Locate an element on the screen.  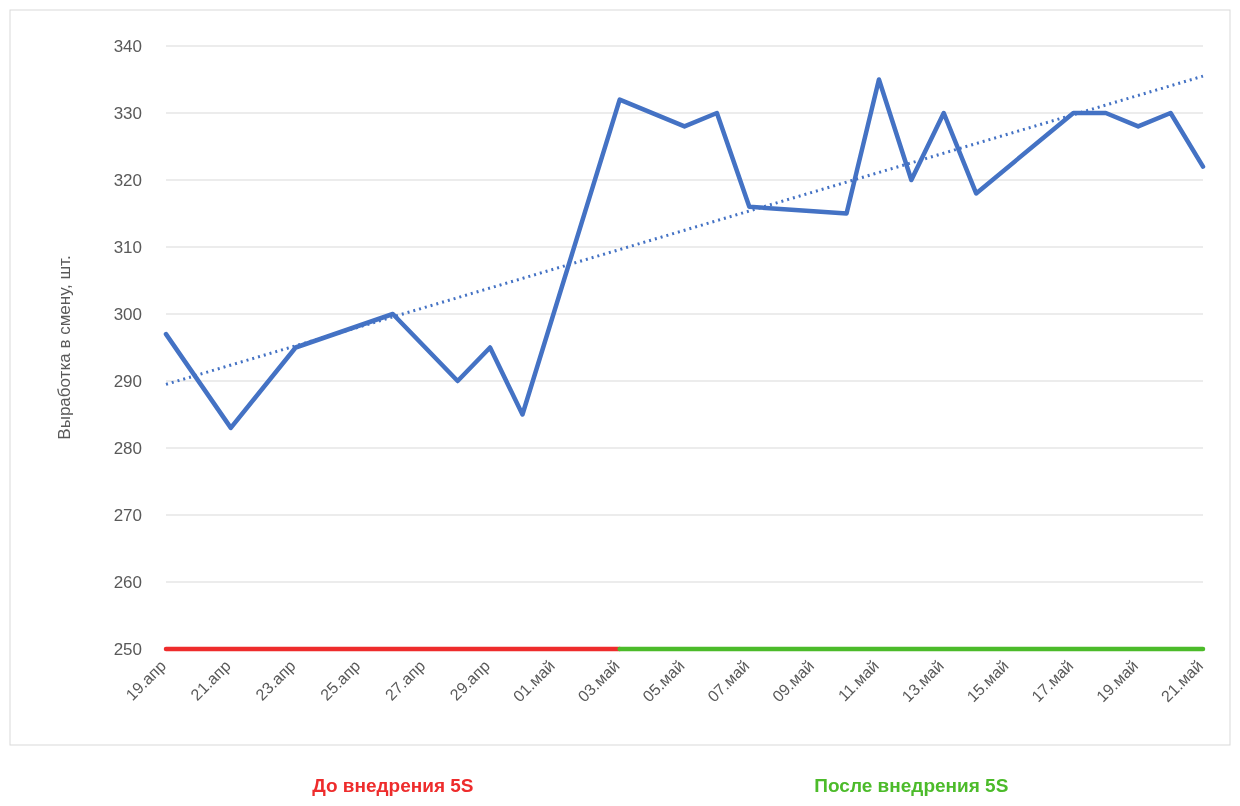
y-axis-title: Выработка в смену, шт. is located at coordinates (64, 347).